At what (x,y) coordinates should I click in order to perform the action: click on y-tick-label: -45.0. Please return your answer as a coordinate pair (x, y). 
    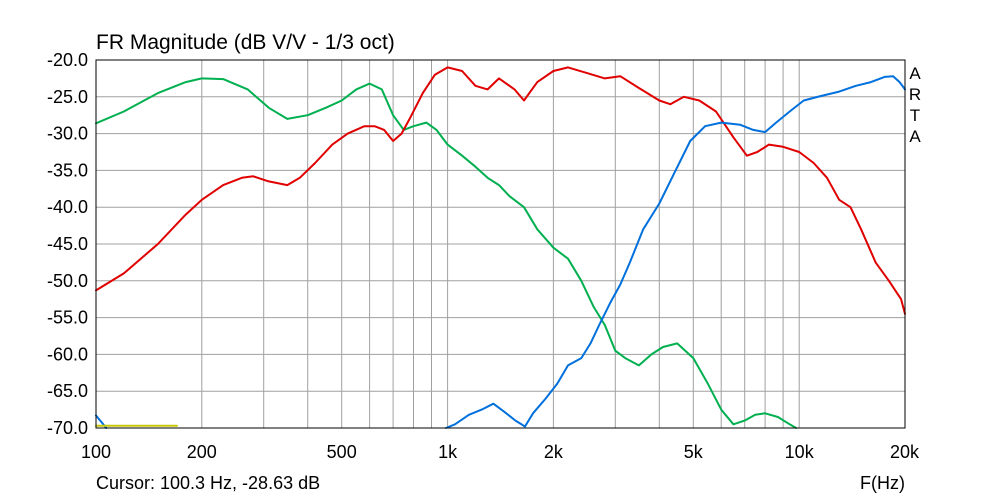
    Looking at the image, I should click on (67, 244).